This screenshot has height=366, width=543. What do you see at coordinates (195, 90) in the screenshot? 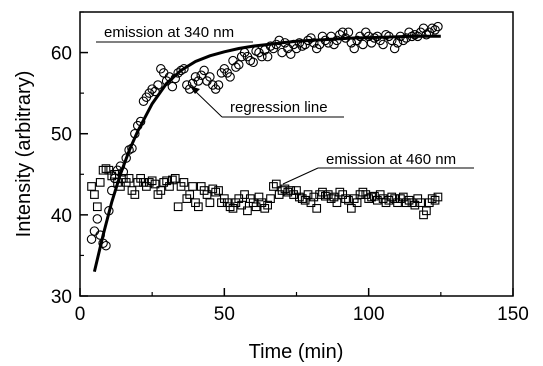
I see `annotation-regression-arrowhead` at bounding box center [195, 90].